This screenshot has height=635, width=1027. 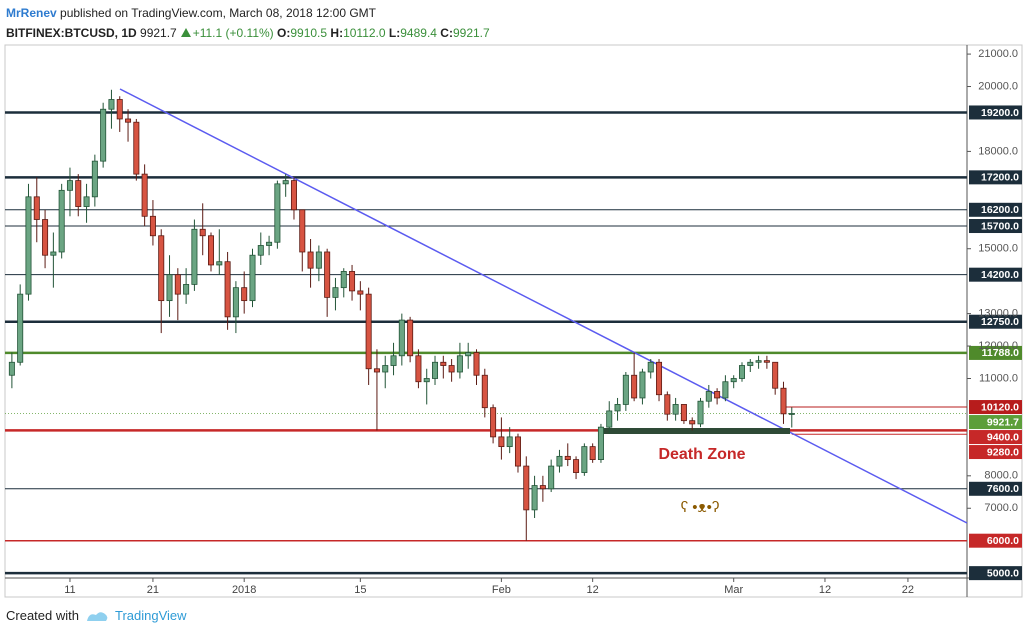 I want to click on level-label: 6000.0, so click(x=1003, y=541).